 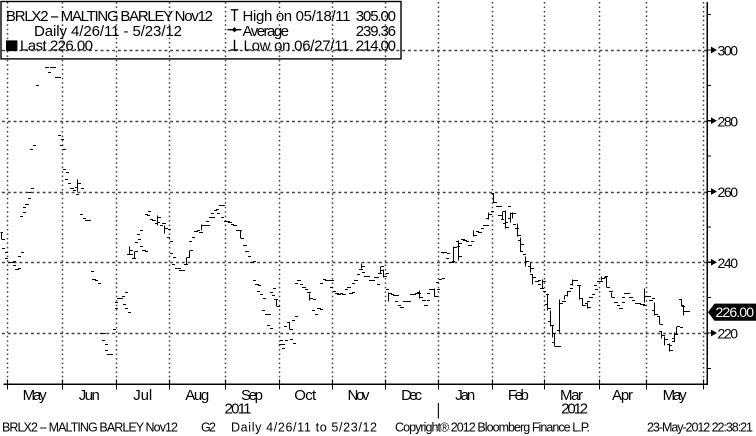 What do you see at coordinates (465, 395) in the screenshot?
I see `svg-text: Jan` at bounding box center [465, 395].